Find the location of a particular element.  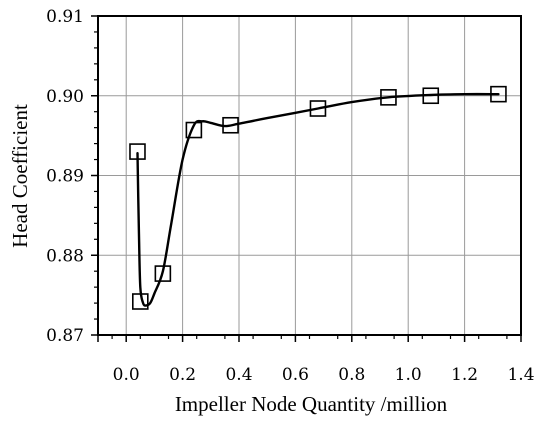

y-tick-label: 0.89 is located at coordinates (65, 177).